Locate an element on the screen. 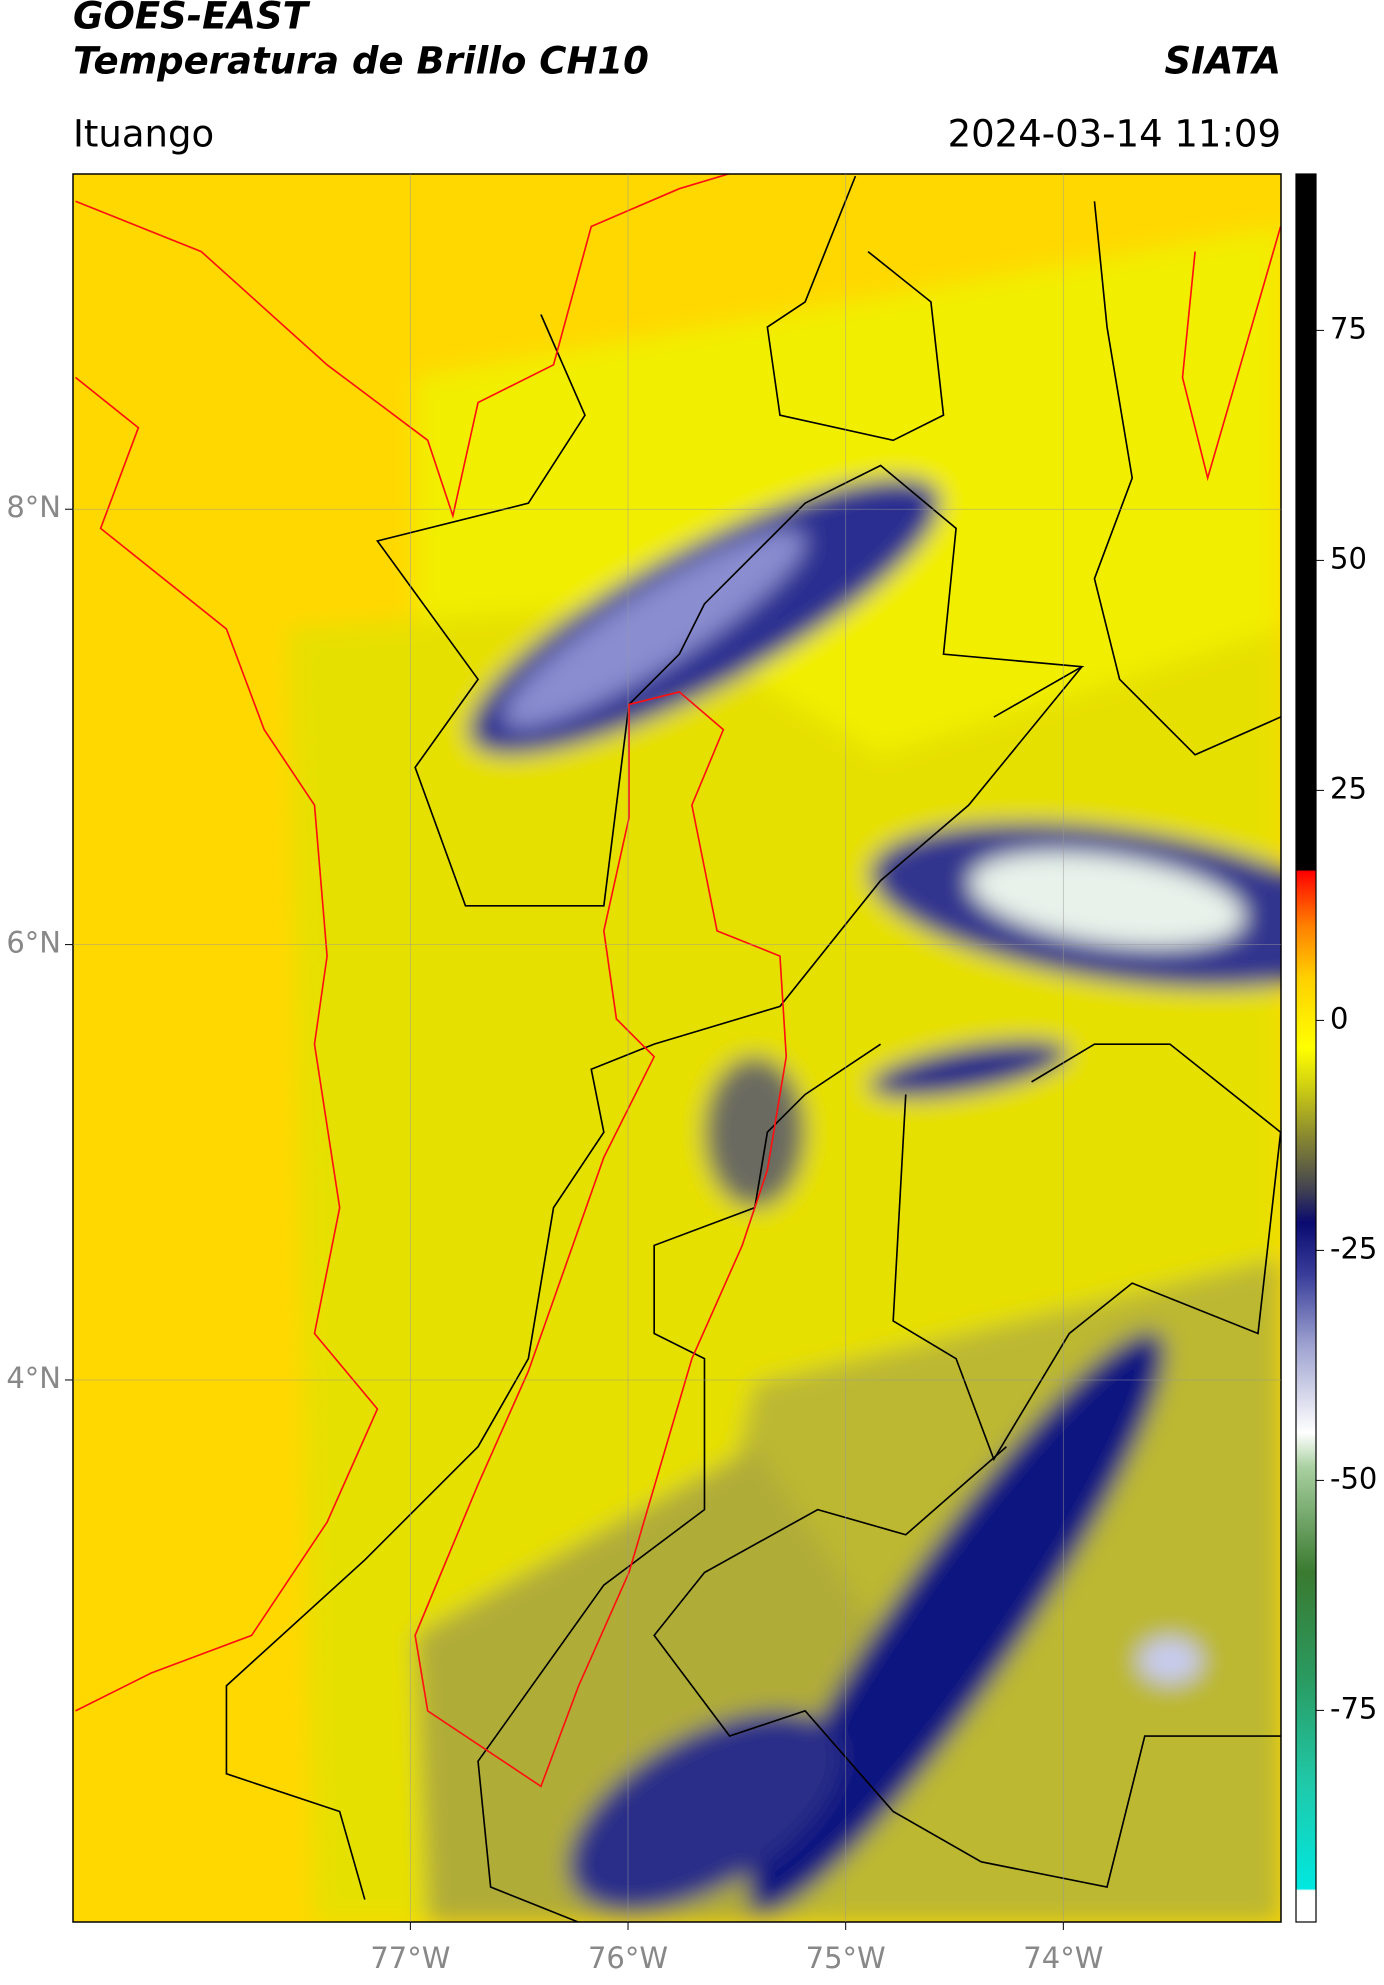 This screenshot has height=1985, width=1384. colorbar-tick-label: 50 is located at coordinates (1348, 558).